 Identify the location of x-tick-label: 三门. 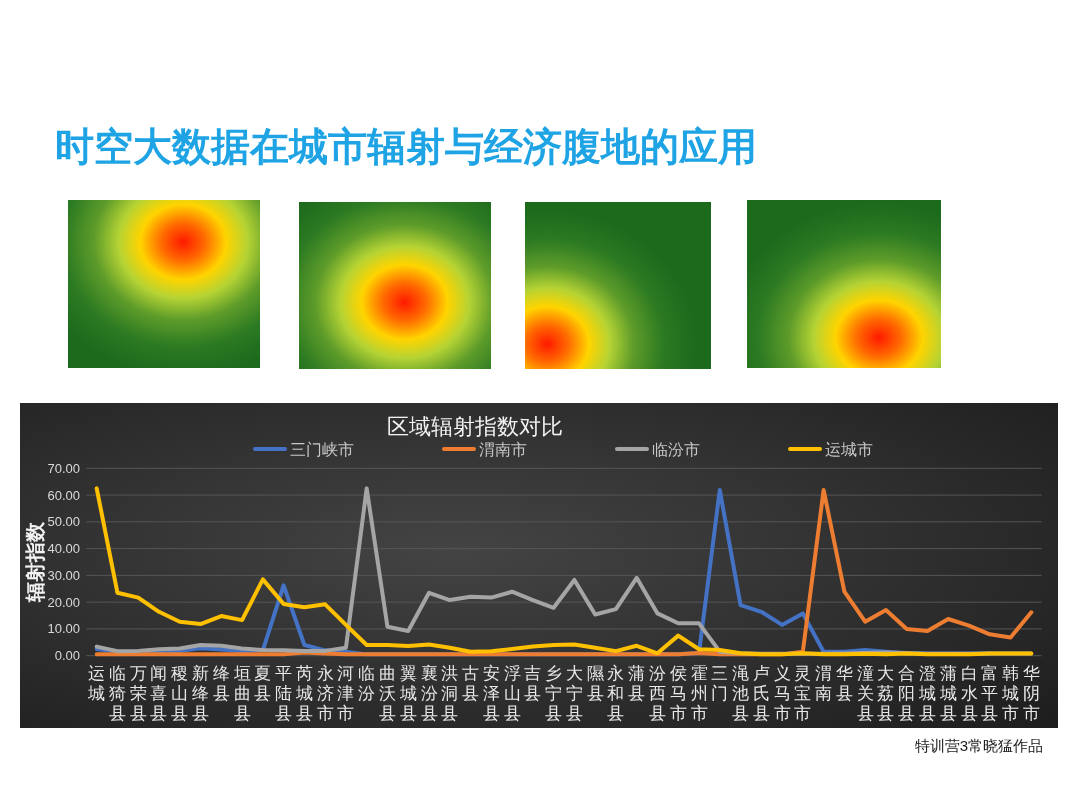
(720, 683).